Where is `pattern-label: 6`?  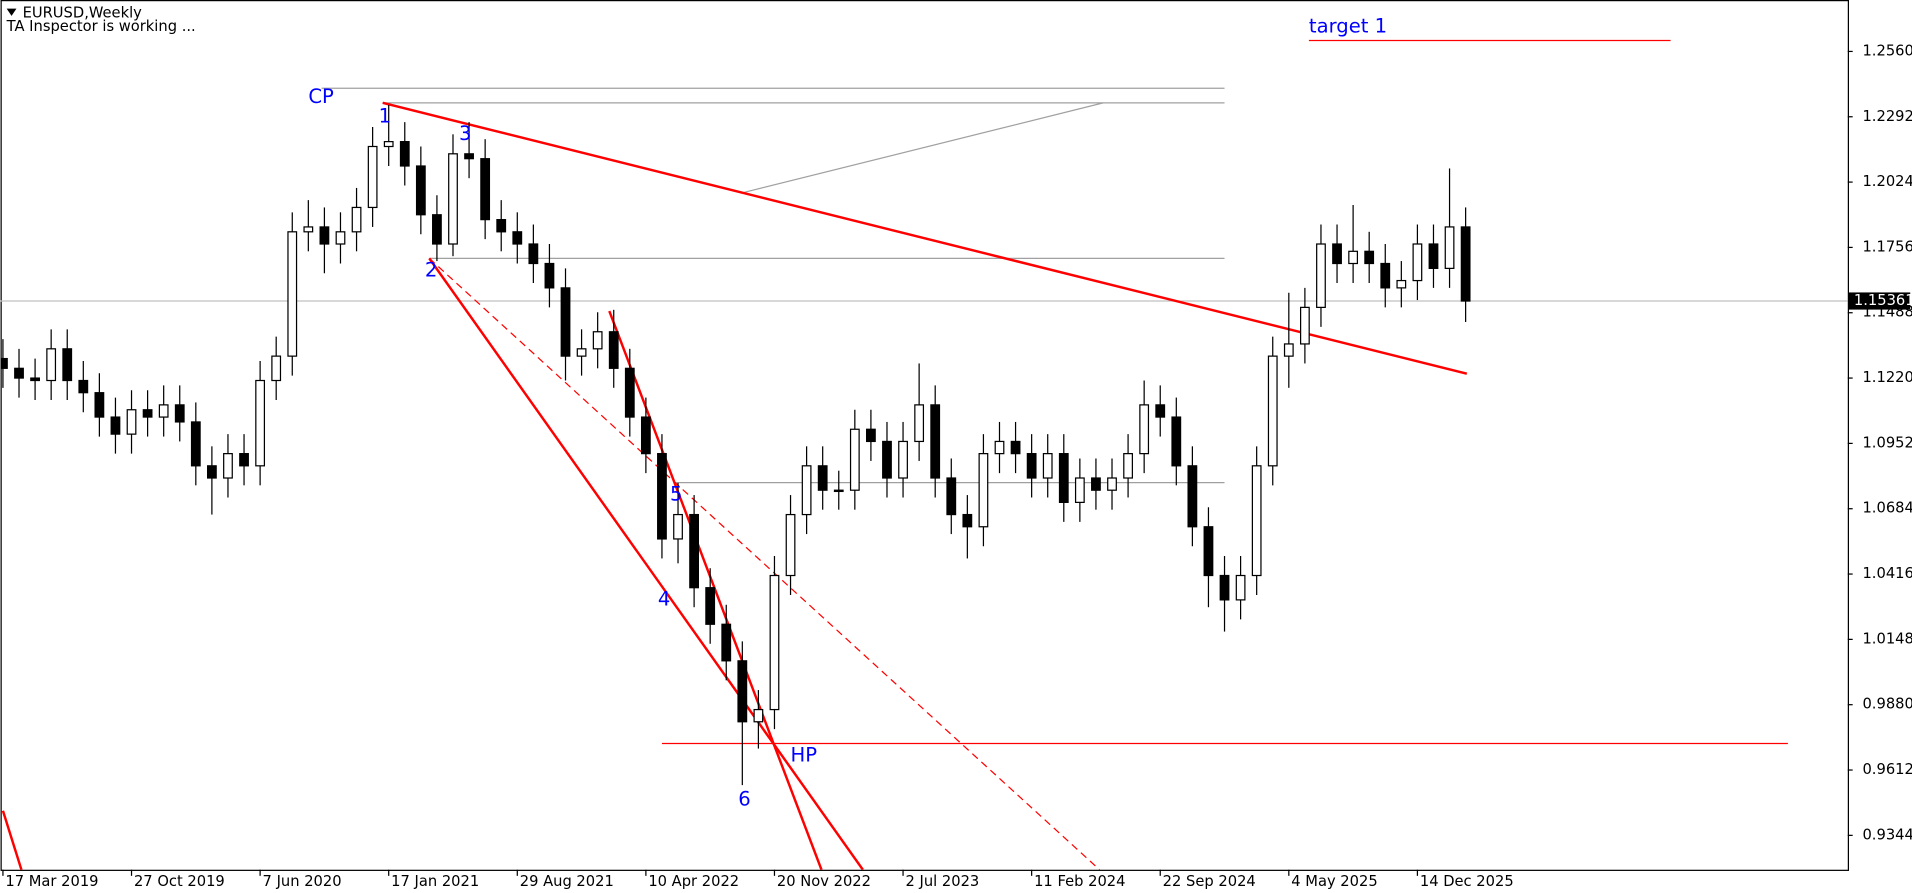 pattern-label: 6 is located at coordinates (744, 798).